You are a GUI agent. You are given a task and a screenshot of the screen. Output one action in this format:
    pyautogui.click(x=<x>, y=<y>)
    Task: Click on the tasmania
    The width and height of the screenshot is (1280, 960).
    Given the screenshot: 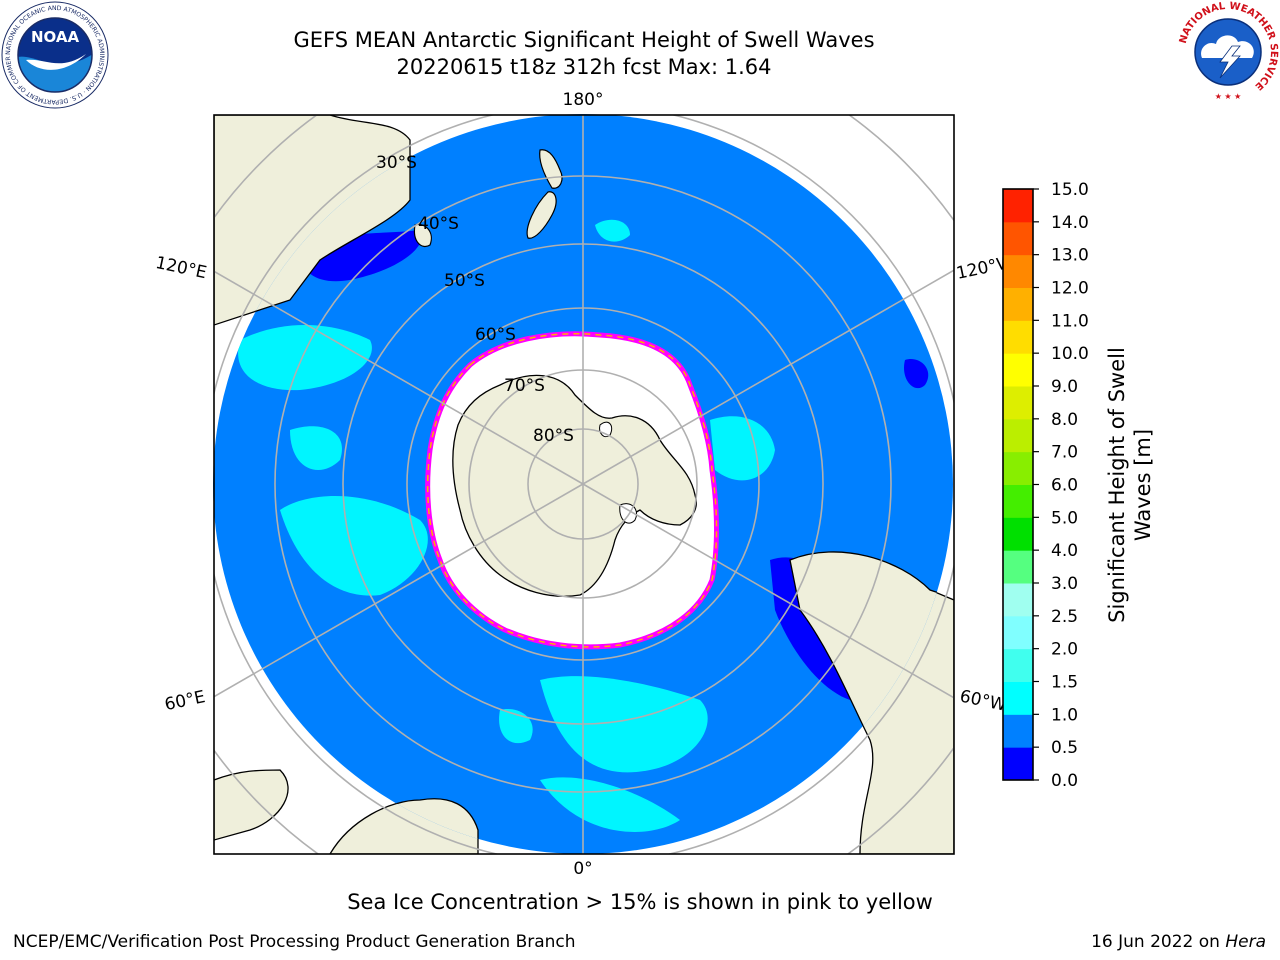 What is the action you would take?
    pyautogui.click(x=422, y=235)
    